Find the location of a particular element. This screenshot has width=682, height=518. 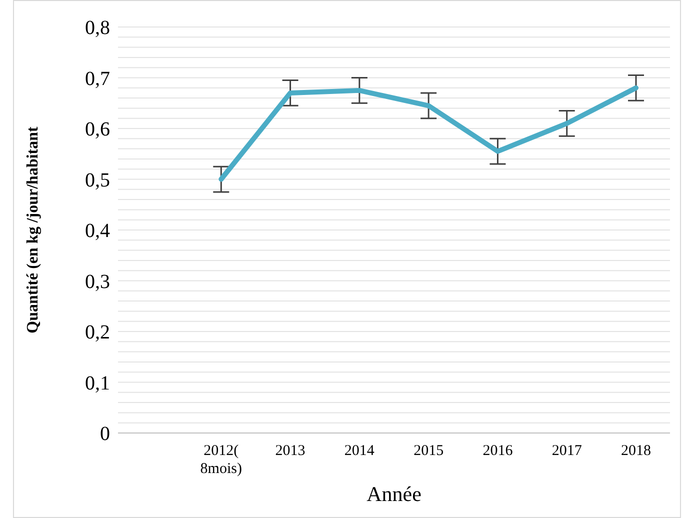

x-tick-label: 2012( 8mois) is located at coordinates (221, 460).